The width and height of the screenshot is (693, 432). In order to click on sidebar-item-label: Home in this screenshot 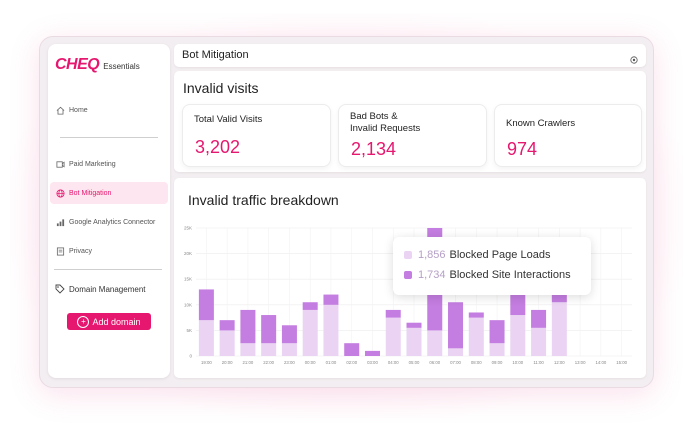, I will do `click(78, 110)`.